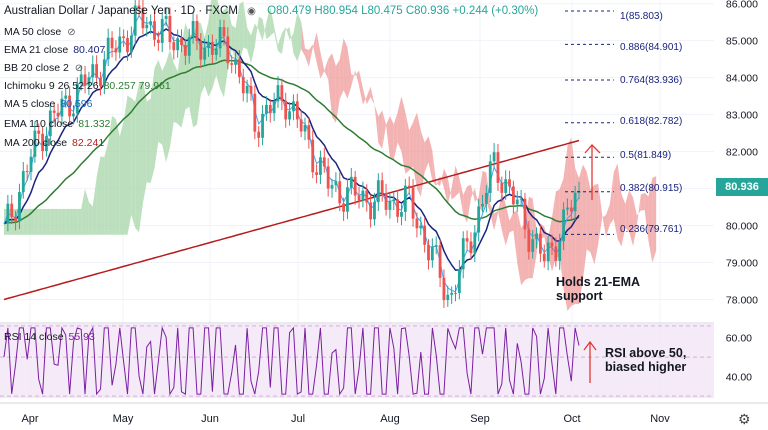 The height and width of the screenshot is (430, 768). Describe the element at coordinates (651, 121) in the screenshot. I see `fib-label-0618: 0.618(82.782)` at that location.